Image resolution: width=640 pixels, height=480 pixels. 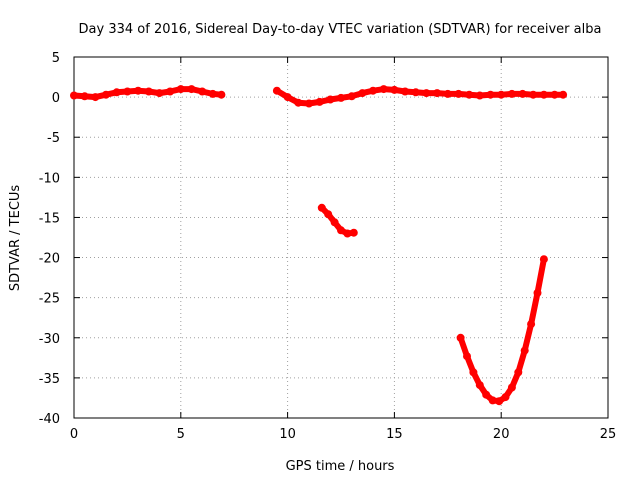 What do you see at coordinates (15, 238) in the screenshot?
I see `y-axis-label: SDTVAR / TECUs` at bounding box center [15, 238].